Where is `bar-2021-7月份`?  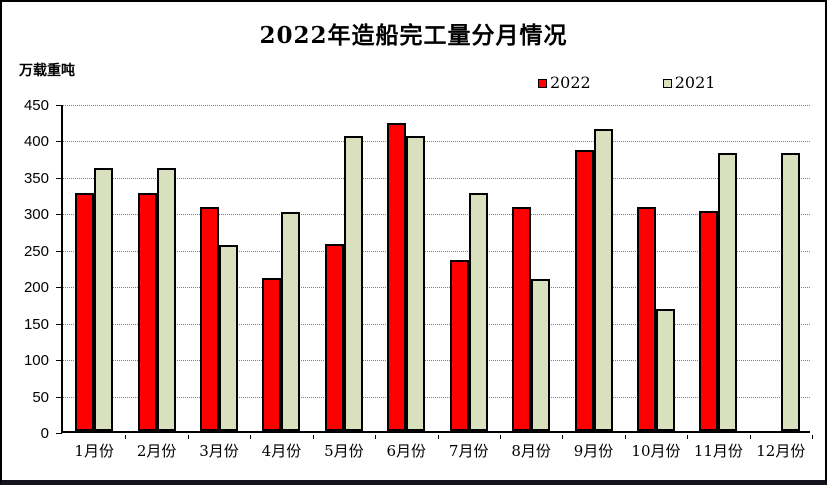 bar-2021-7月份 is located at coordinates (478, 312).